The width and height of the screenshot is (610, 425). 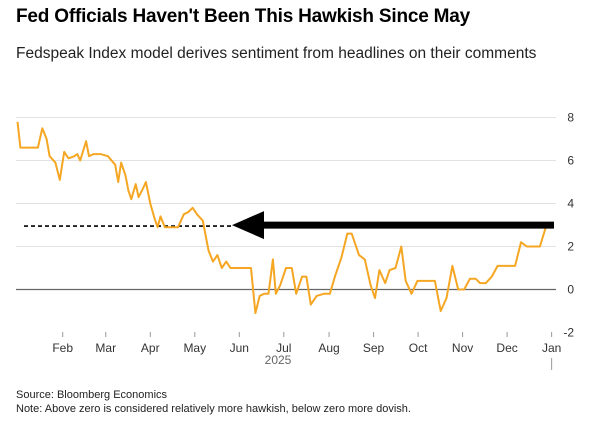 I want to click on y-tick-label: 0, so click(x=570, y=290).